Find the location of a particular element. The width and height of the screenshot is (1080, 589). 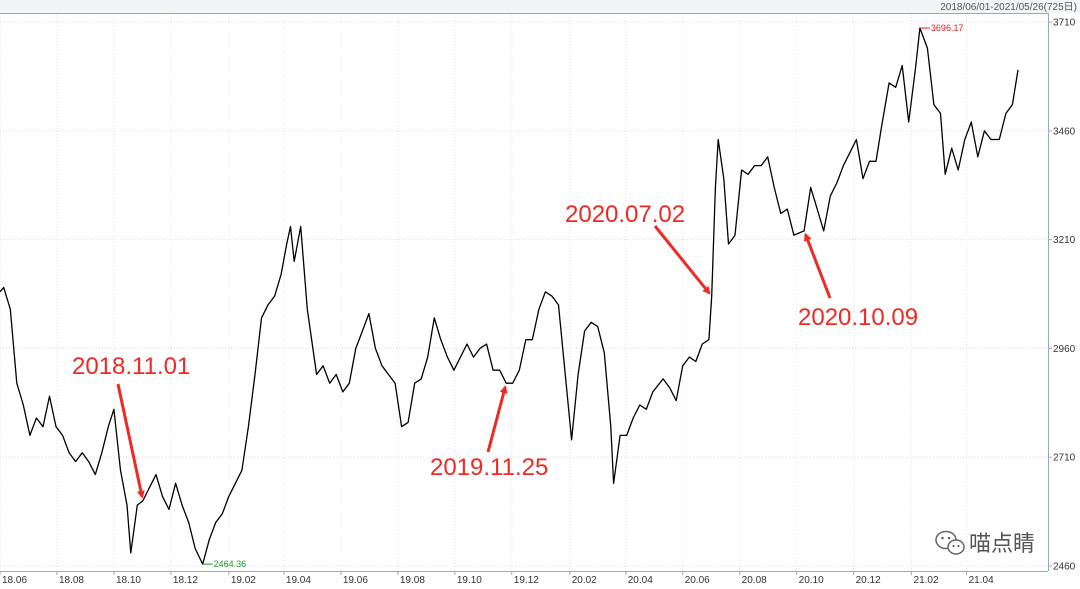

wechat-icon is located at coordinates (950, 542).